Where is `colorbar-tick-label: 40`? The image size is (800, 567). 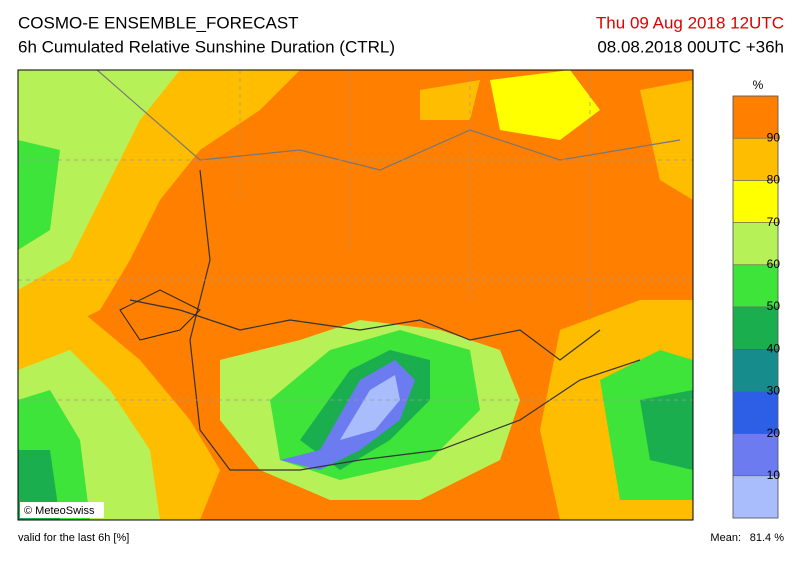
colorbar-tick-label: 40 is located at coordinates (774, 348).